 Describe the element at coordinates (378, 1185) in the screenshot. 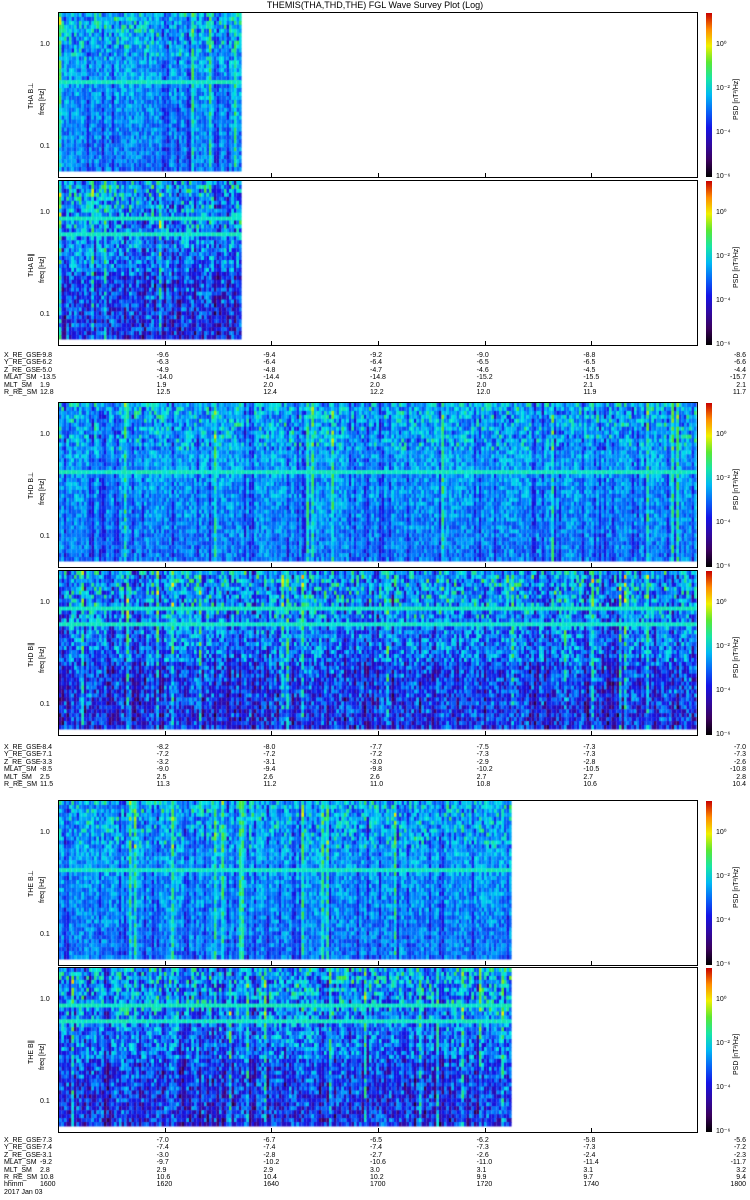

I see `ephemeris-value: 1700` at that location.